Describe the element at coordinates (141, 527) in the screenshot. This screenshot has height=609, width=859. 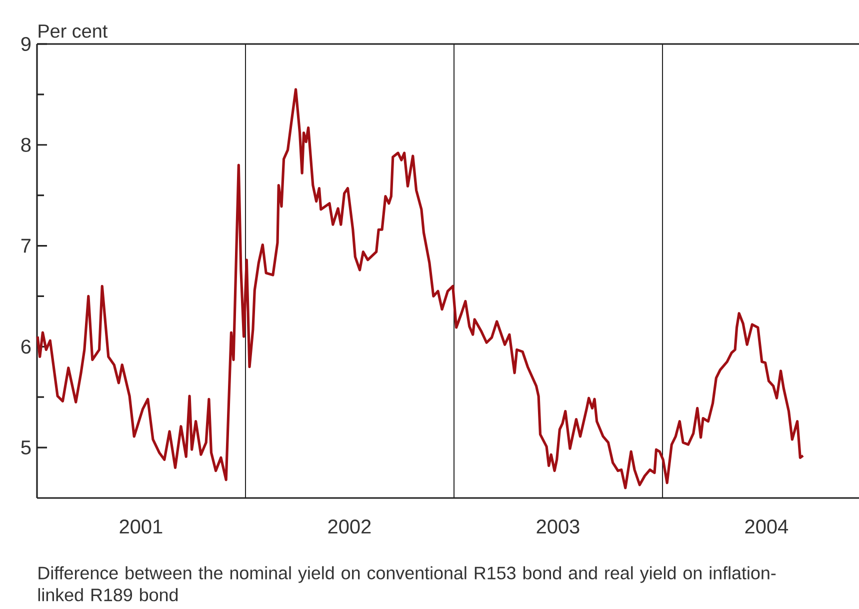
I see `x-tick-label: 2001` at that location.